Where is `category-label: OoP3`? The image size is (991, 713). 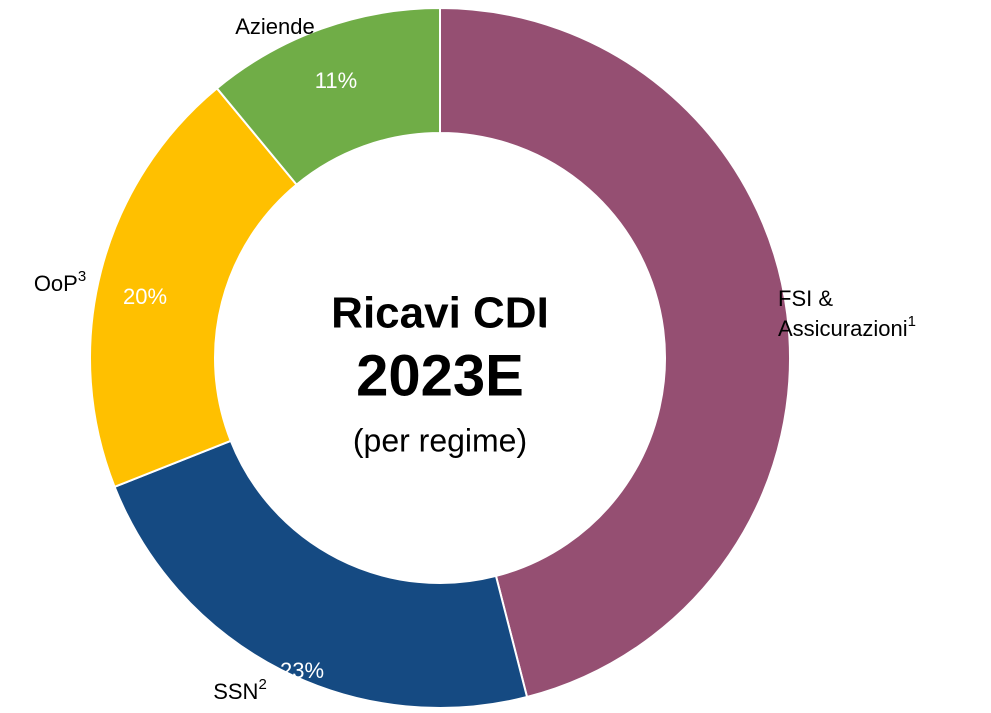
category-label: OoP3 is located at coordinates (60, 282).